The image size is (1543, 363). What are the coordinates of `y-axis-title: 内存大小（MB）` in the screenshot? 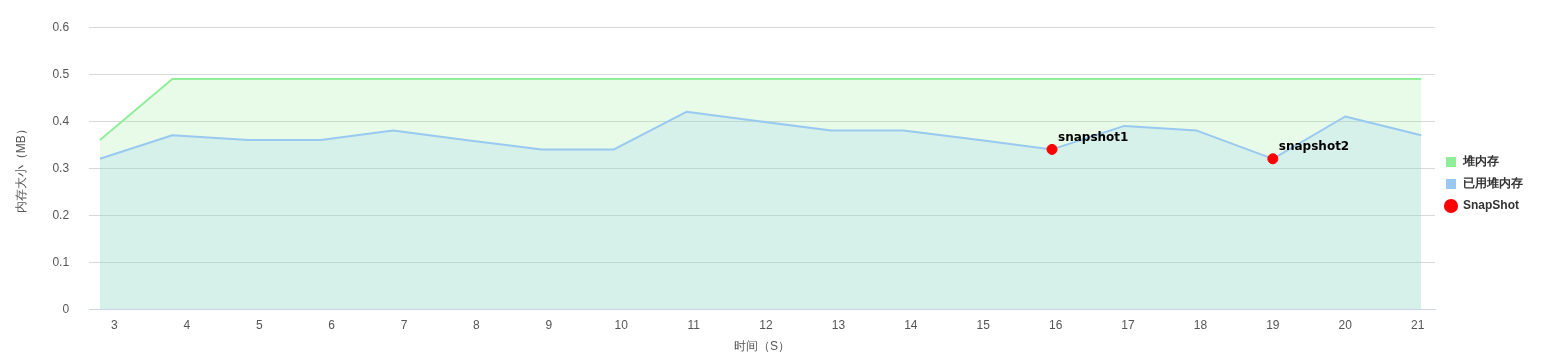 It's located at (20, 168).